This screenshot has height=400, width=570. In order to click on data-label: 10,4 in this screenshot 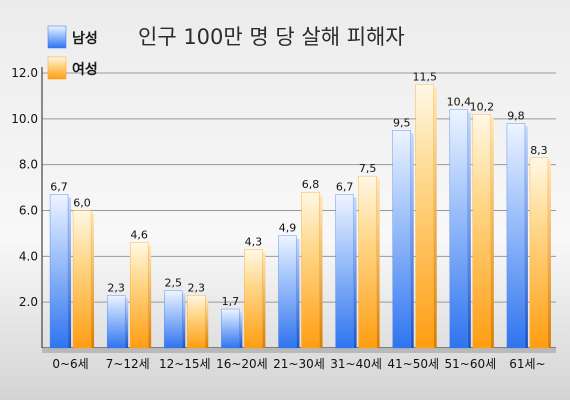, I will do `click(459, 102)`.